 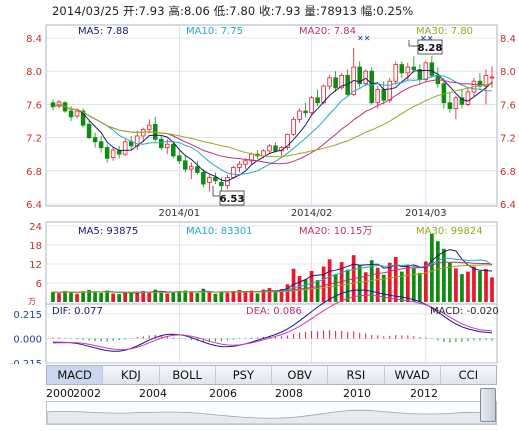 What do you see at coordinates (413, 375) in the screenshot?
I see `tab-wvad: WVAD` at bounding box center [413, 375].